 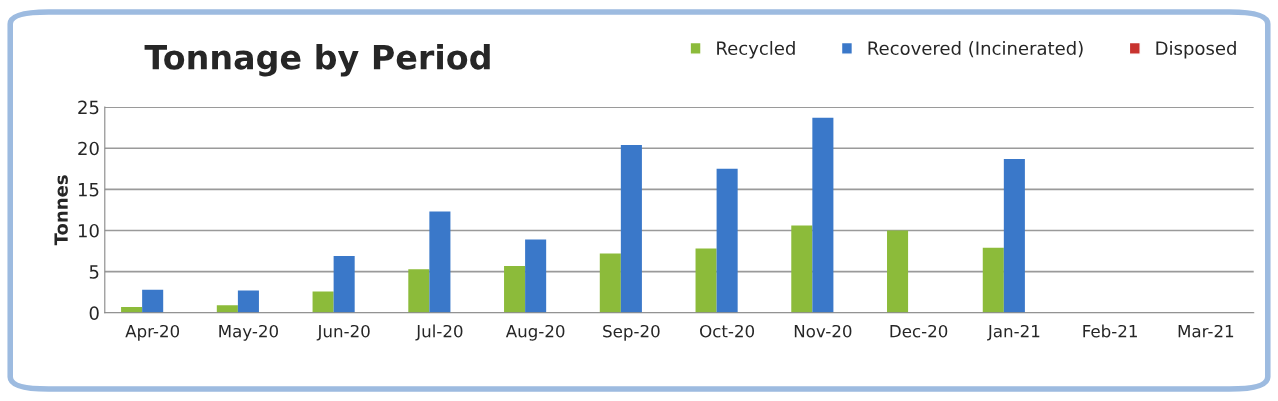 What do you see at coordinates (61, 210) in the screenshot?
I see `y-axis-title: Tonnes` at bounding box center [61, 210].